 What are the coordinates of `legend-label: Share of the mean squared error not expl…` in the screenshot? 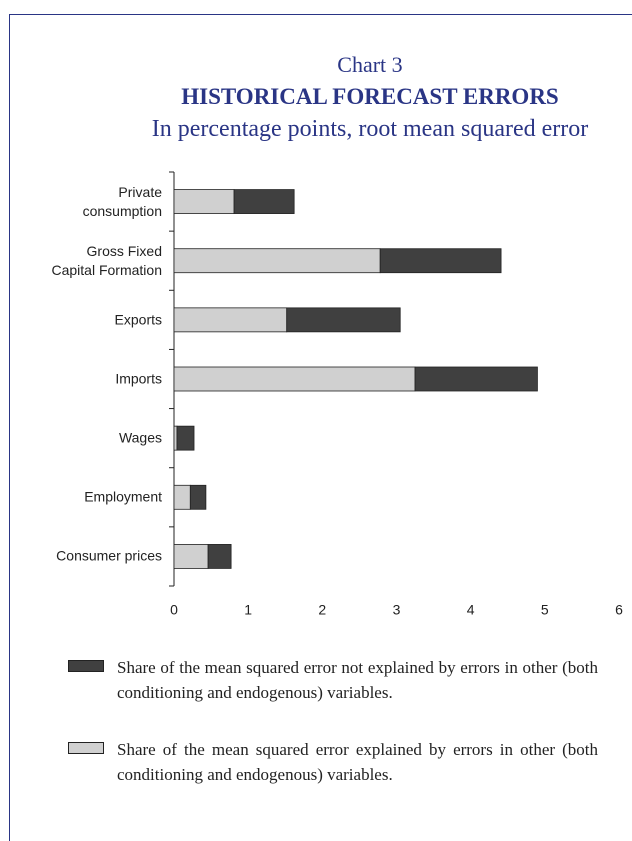 It's located at (357, 680).